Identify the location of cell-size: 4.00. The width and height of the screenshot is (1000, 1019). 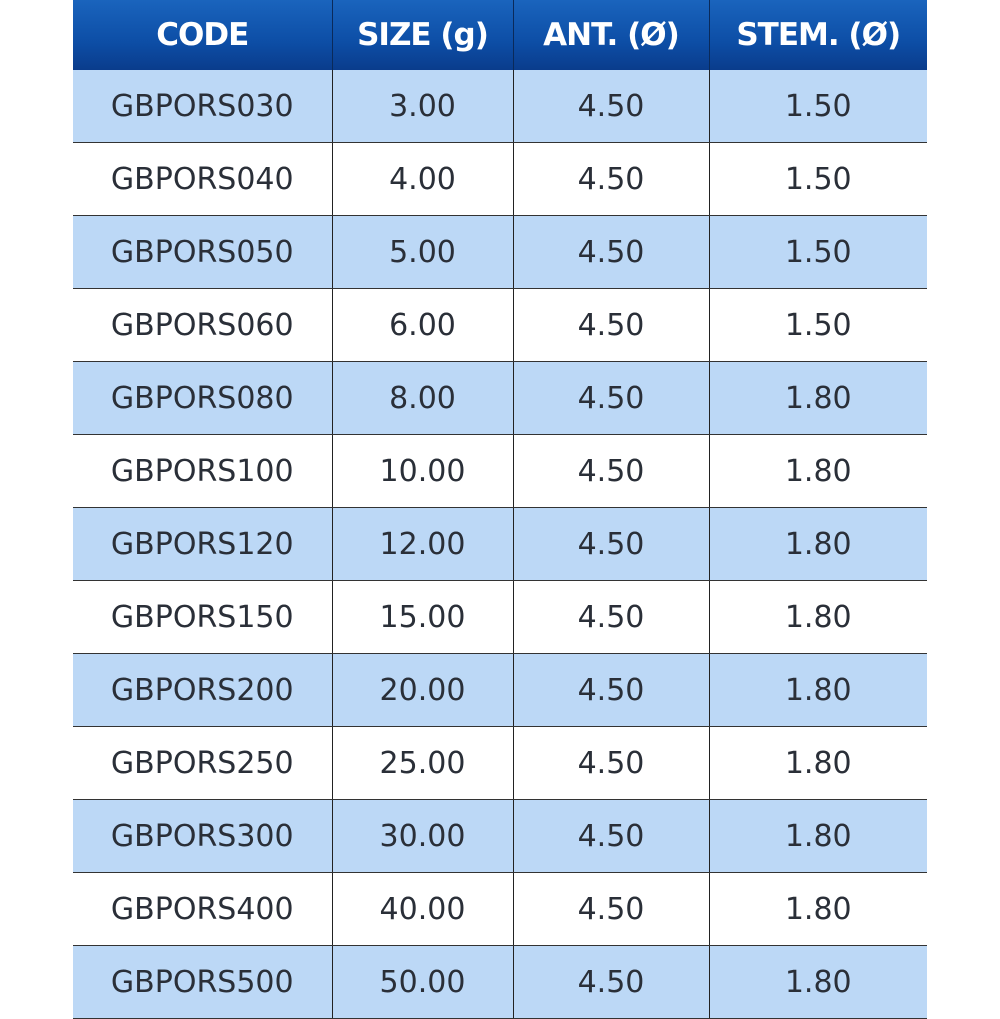
(422, 179).